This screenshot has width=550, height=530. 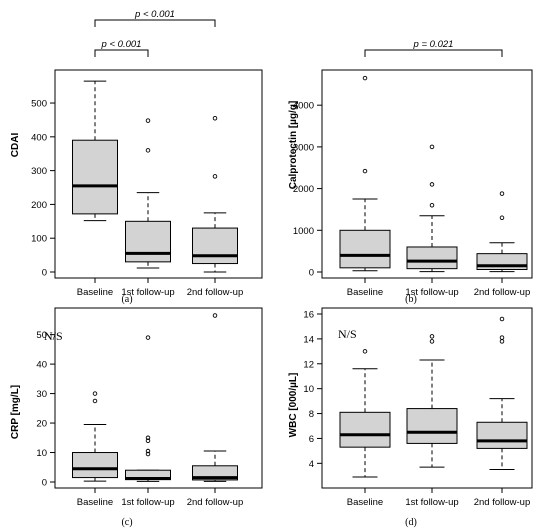 I want to click on y-tick-label: 4000, so click(x=303, y=106).